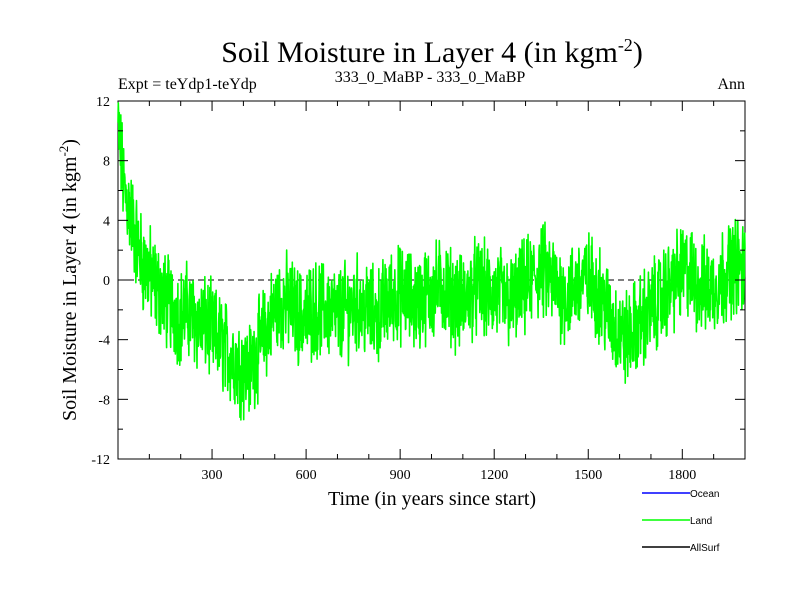 The height and width of the screenshot is (600, 800). What do you see at coordinates (212, 475) in the screenshot?
I see `x-tick-label: 300` at bounding box center [212, 475].